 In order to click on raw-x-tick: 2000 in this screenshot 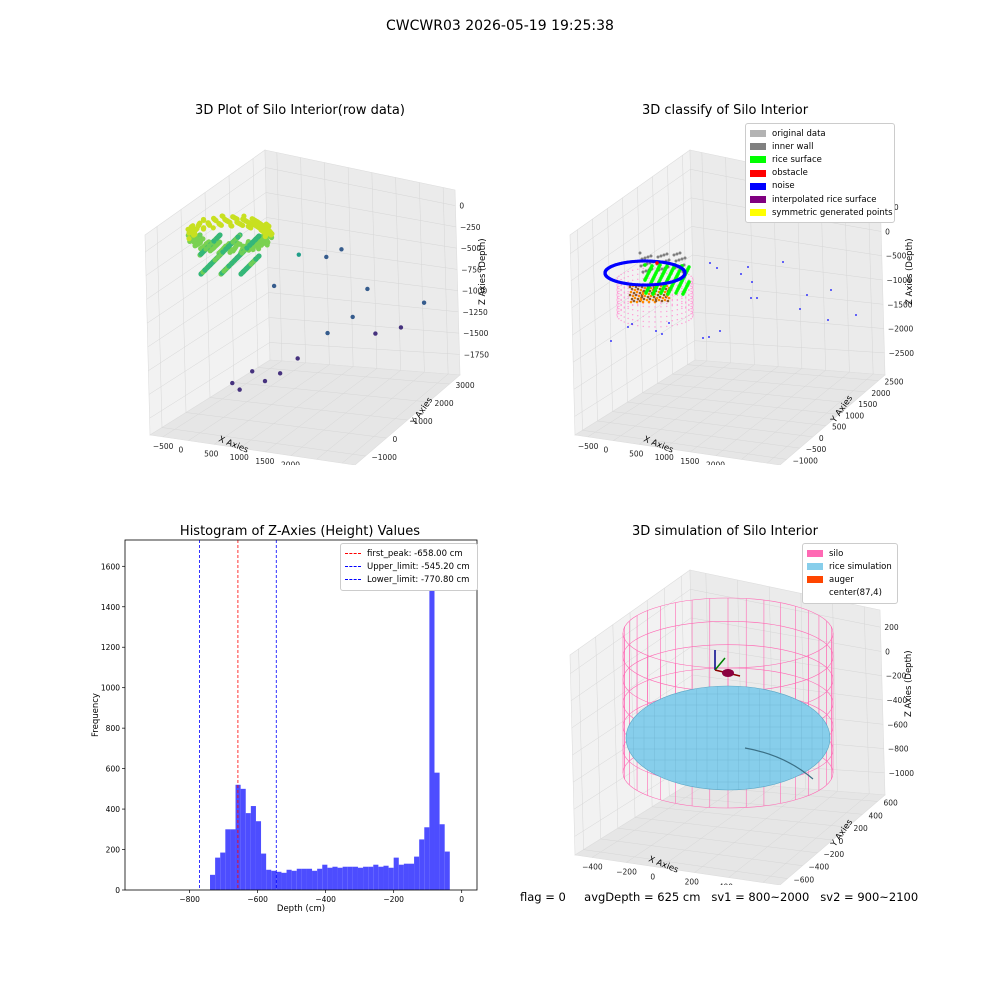, I will do `click(290, 463)`.